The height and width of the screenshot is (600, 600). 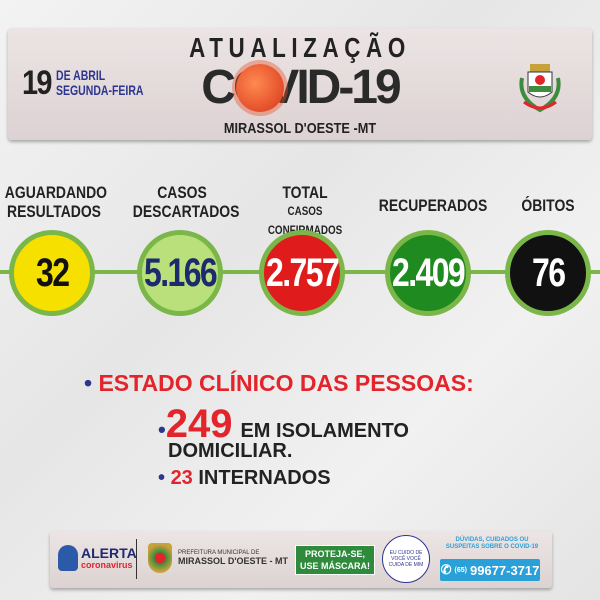 I want to click on date-month: DE ABRIL, so click(x=81, y=75).